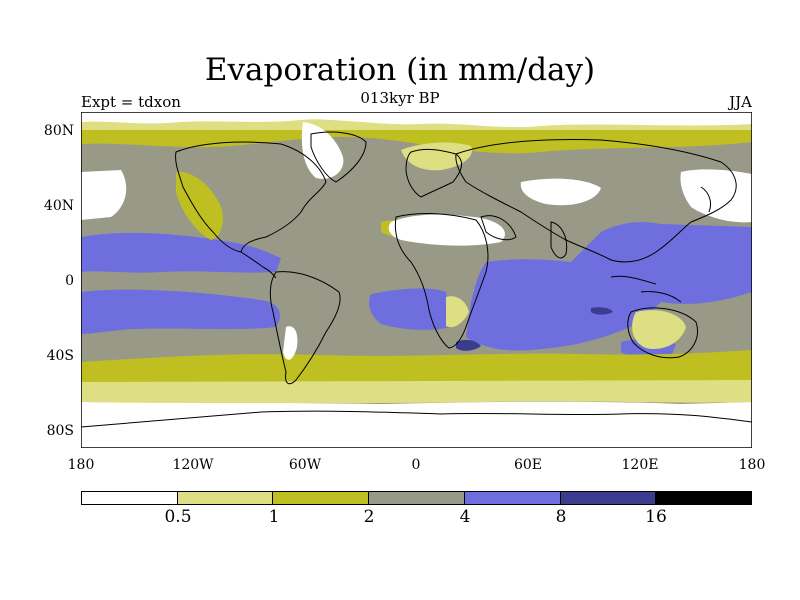  What do you see at coordinates (60, 356) in the screenshot?
I see `lat-label-40s: 40S` at bounding box center [60, 356].